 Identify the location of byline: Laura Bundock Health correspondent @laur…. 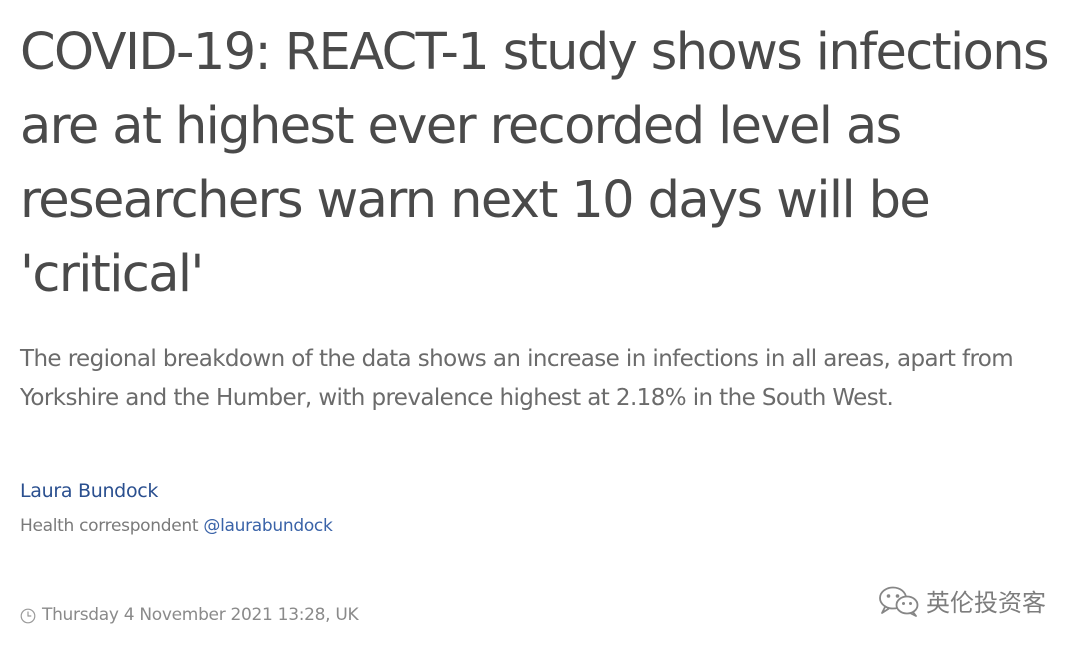
(176, 507).